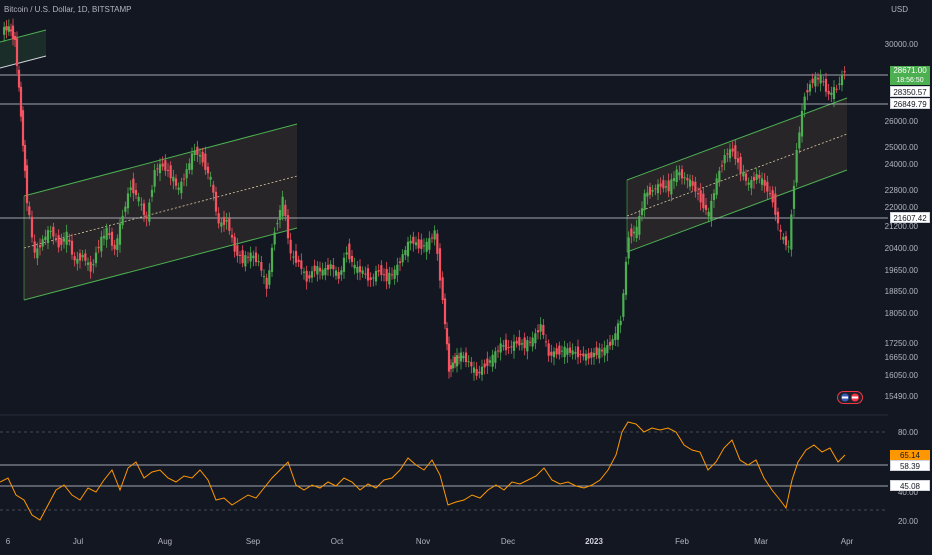 Image resolution: width=932 pixels, height=555 pixels. I want to click on level-tag-26849: 26849.79, so click(910, 103).